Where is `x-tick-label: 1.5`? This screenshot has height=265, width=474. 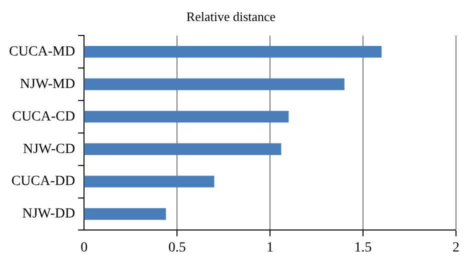
x-tick-label: 1.5 is located at coordinates (363, 248).